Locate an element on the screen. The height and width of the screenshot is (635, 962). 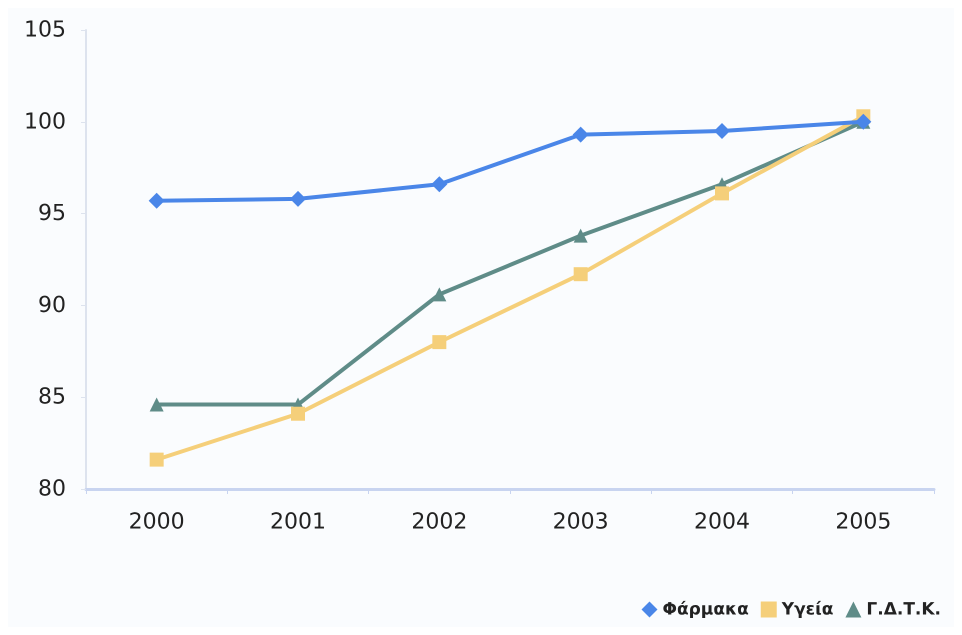
x-tick-label: 2004 is located at coordinates (722, 522).